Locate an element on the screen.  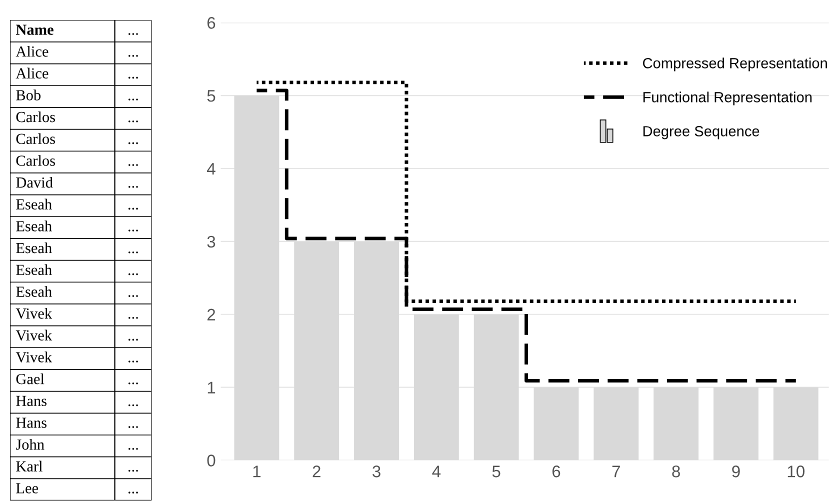
x-tick-label: 2 is located at coordinates (316, 472).